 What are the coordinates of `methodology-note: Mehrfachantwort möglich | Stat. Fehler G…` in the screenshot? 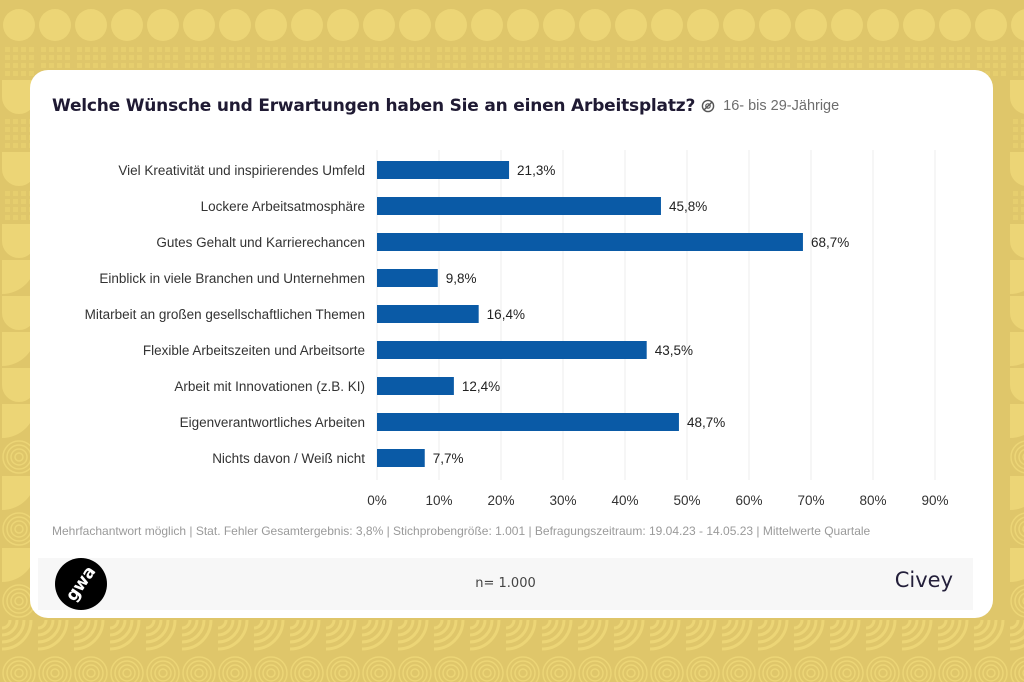 It's located at (461, 531).